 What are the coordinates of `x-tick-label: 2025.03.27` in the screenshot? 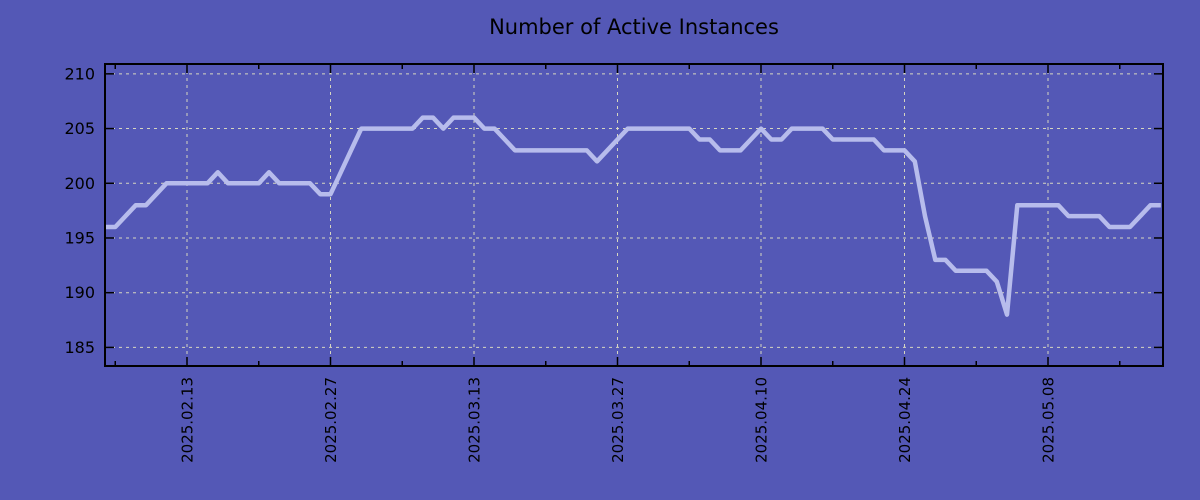 It's located at (618, 420).